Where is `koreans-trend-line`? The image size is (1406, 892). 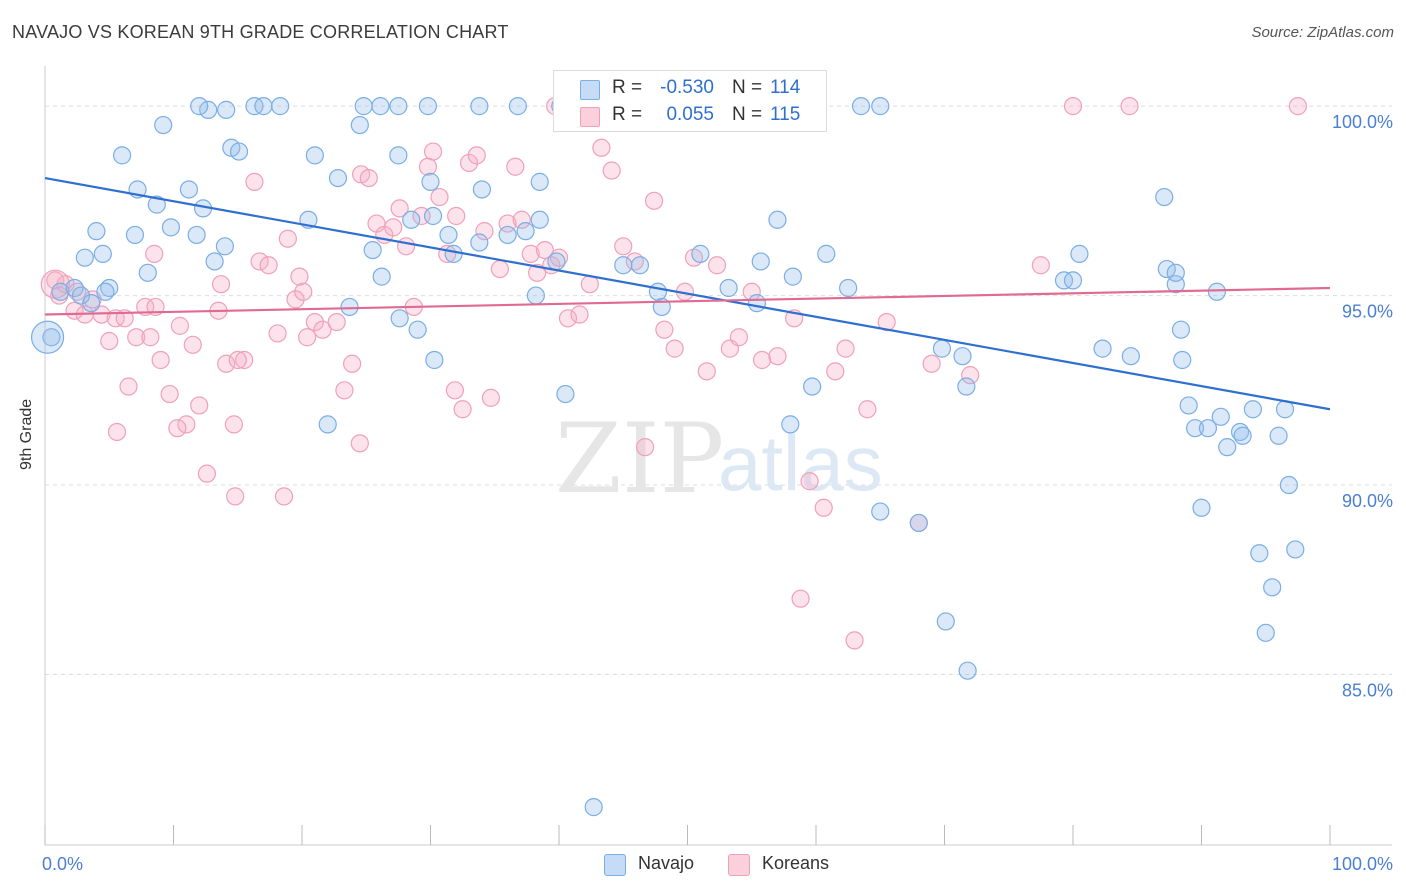
koreans-trend-line is located at coordinates (687, 301).